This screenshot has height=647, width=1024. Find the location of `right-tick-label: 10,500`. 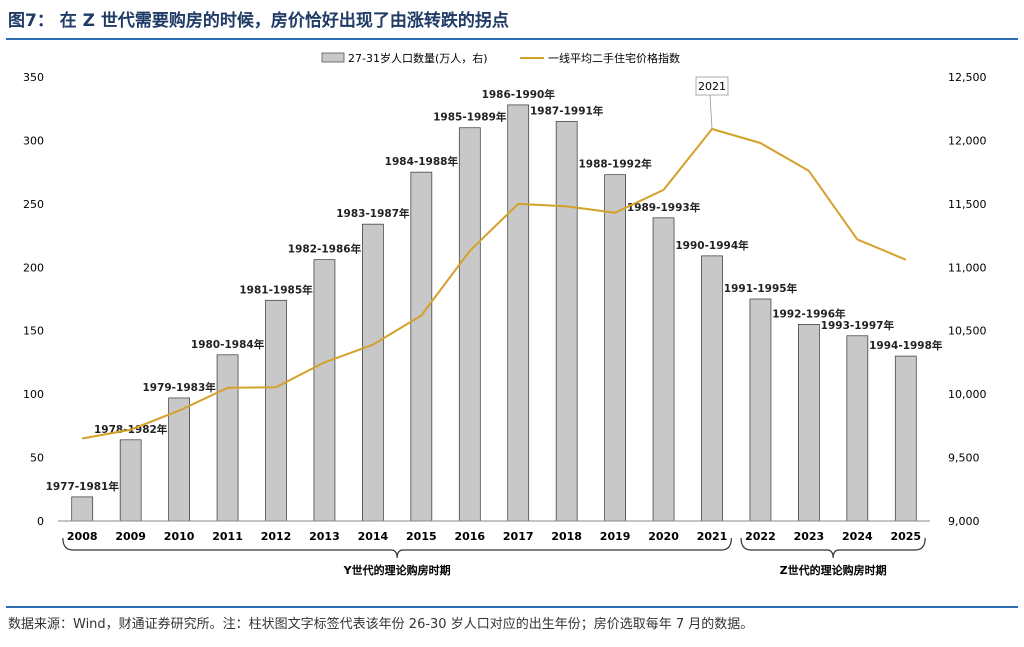

right-tick-label: 10,500 is located at coordinates (967, 331).